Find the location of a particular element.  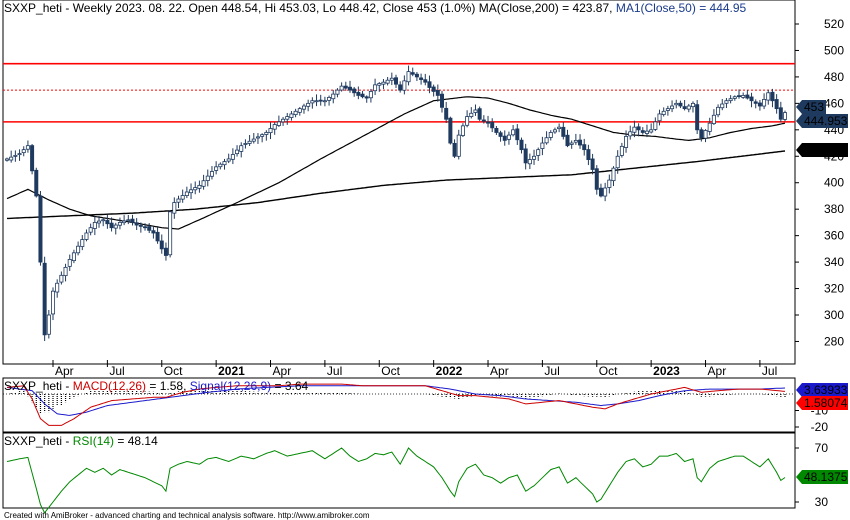

signal-value-tag-bg is located at coordinates (822, 390).